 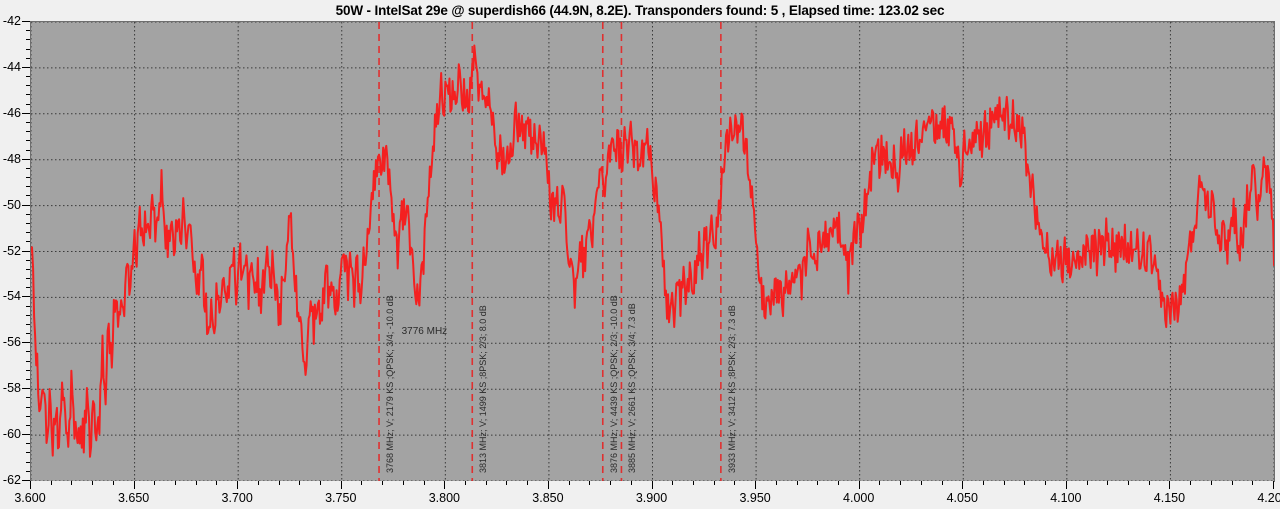 I want to click on x-axis-tick-label: 3.750, so click(x=341, y=498).